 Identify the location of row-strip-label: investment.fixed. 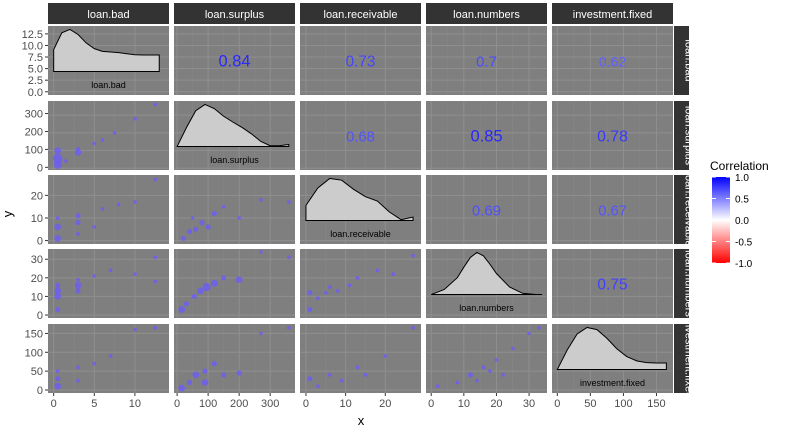
(689, 358).